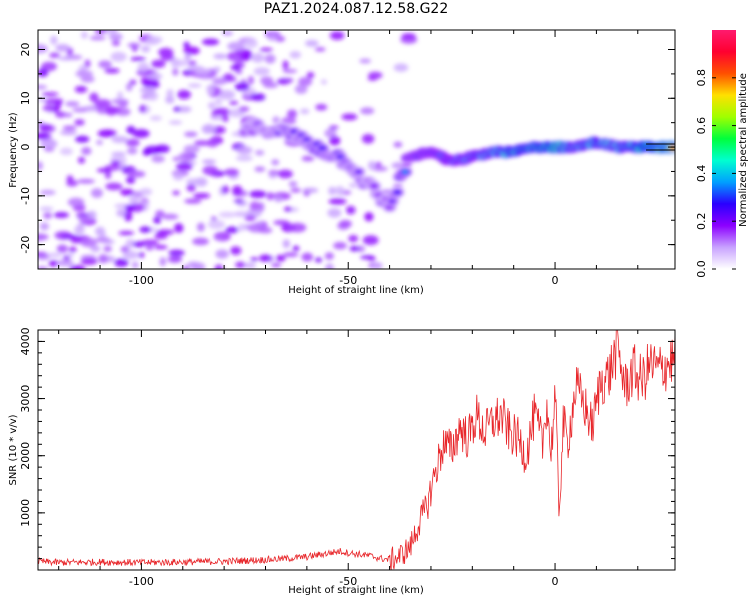  I want to click on colorbar-tick-label: 0.8, so click(701, 78).